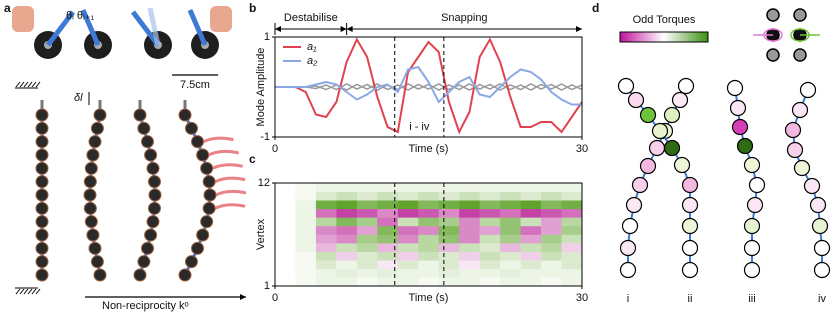  Describe the element at coordinates (751, 299) in the screenshot. I see `configuration-label: iii` at that location.